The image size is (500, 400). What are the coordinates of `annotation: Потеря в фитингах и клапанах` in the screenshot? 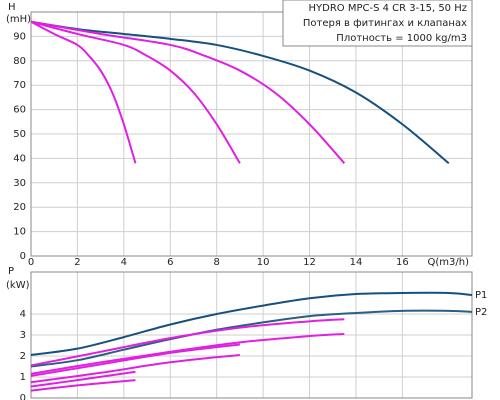 It's located at (385, 23).